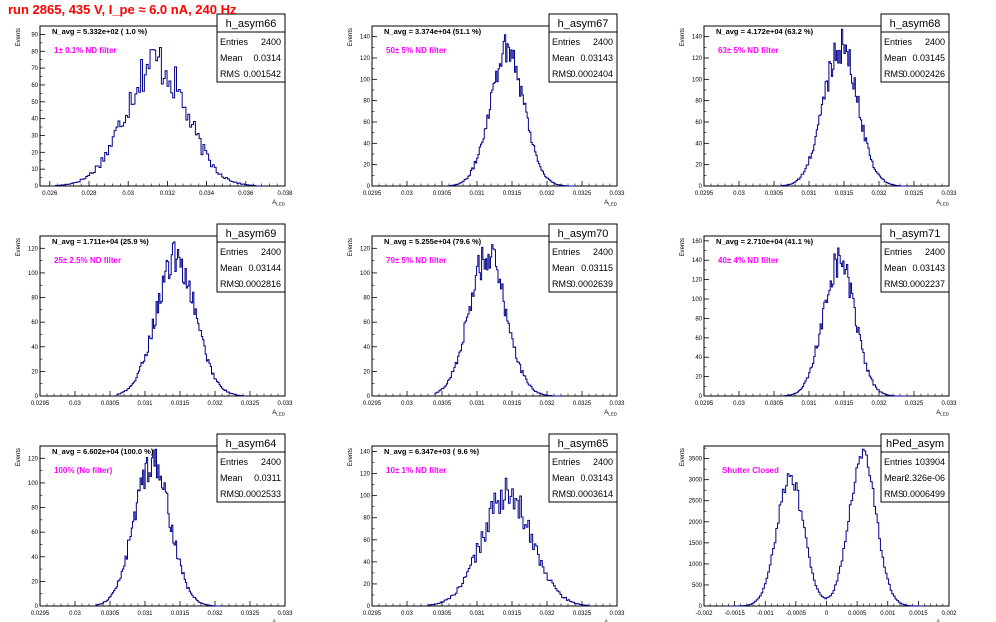 The width and height of the screenshot is (996, 622). What do you see at coordinates (923, 74) in the screenshot?
I see `stats-value: 0.0002426` at bounding box center [923, 74].